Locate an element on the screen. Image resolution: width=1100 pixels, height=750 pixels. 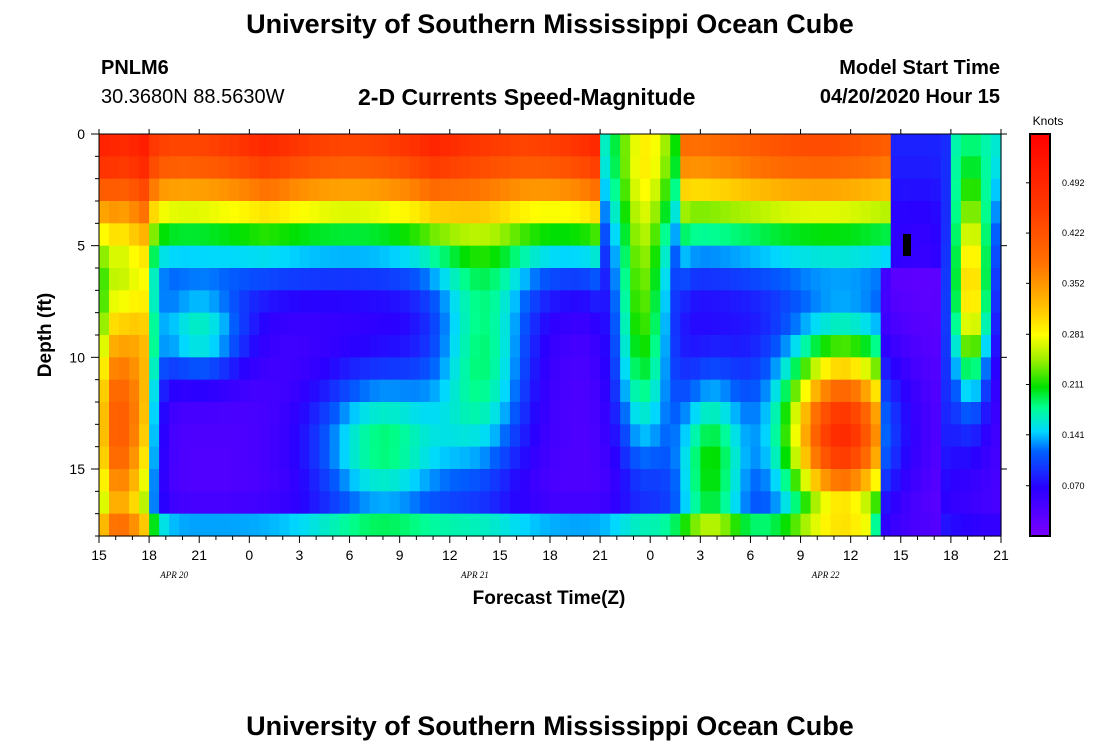
y-tick-label: 10 is located at coordinates (77, 357).